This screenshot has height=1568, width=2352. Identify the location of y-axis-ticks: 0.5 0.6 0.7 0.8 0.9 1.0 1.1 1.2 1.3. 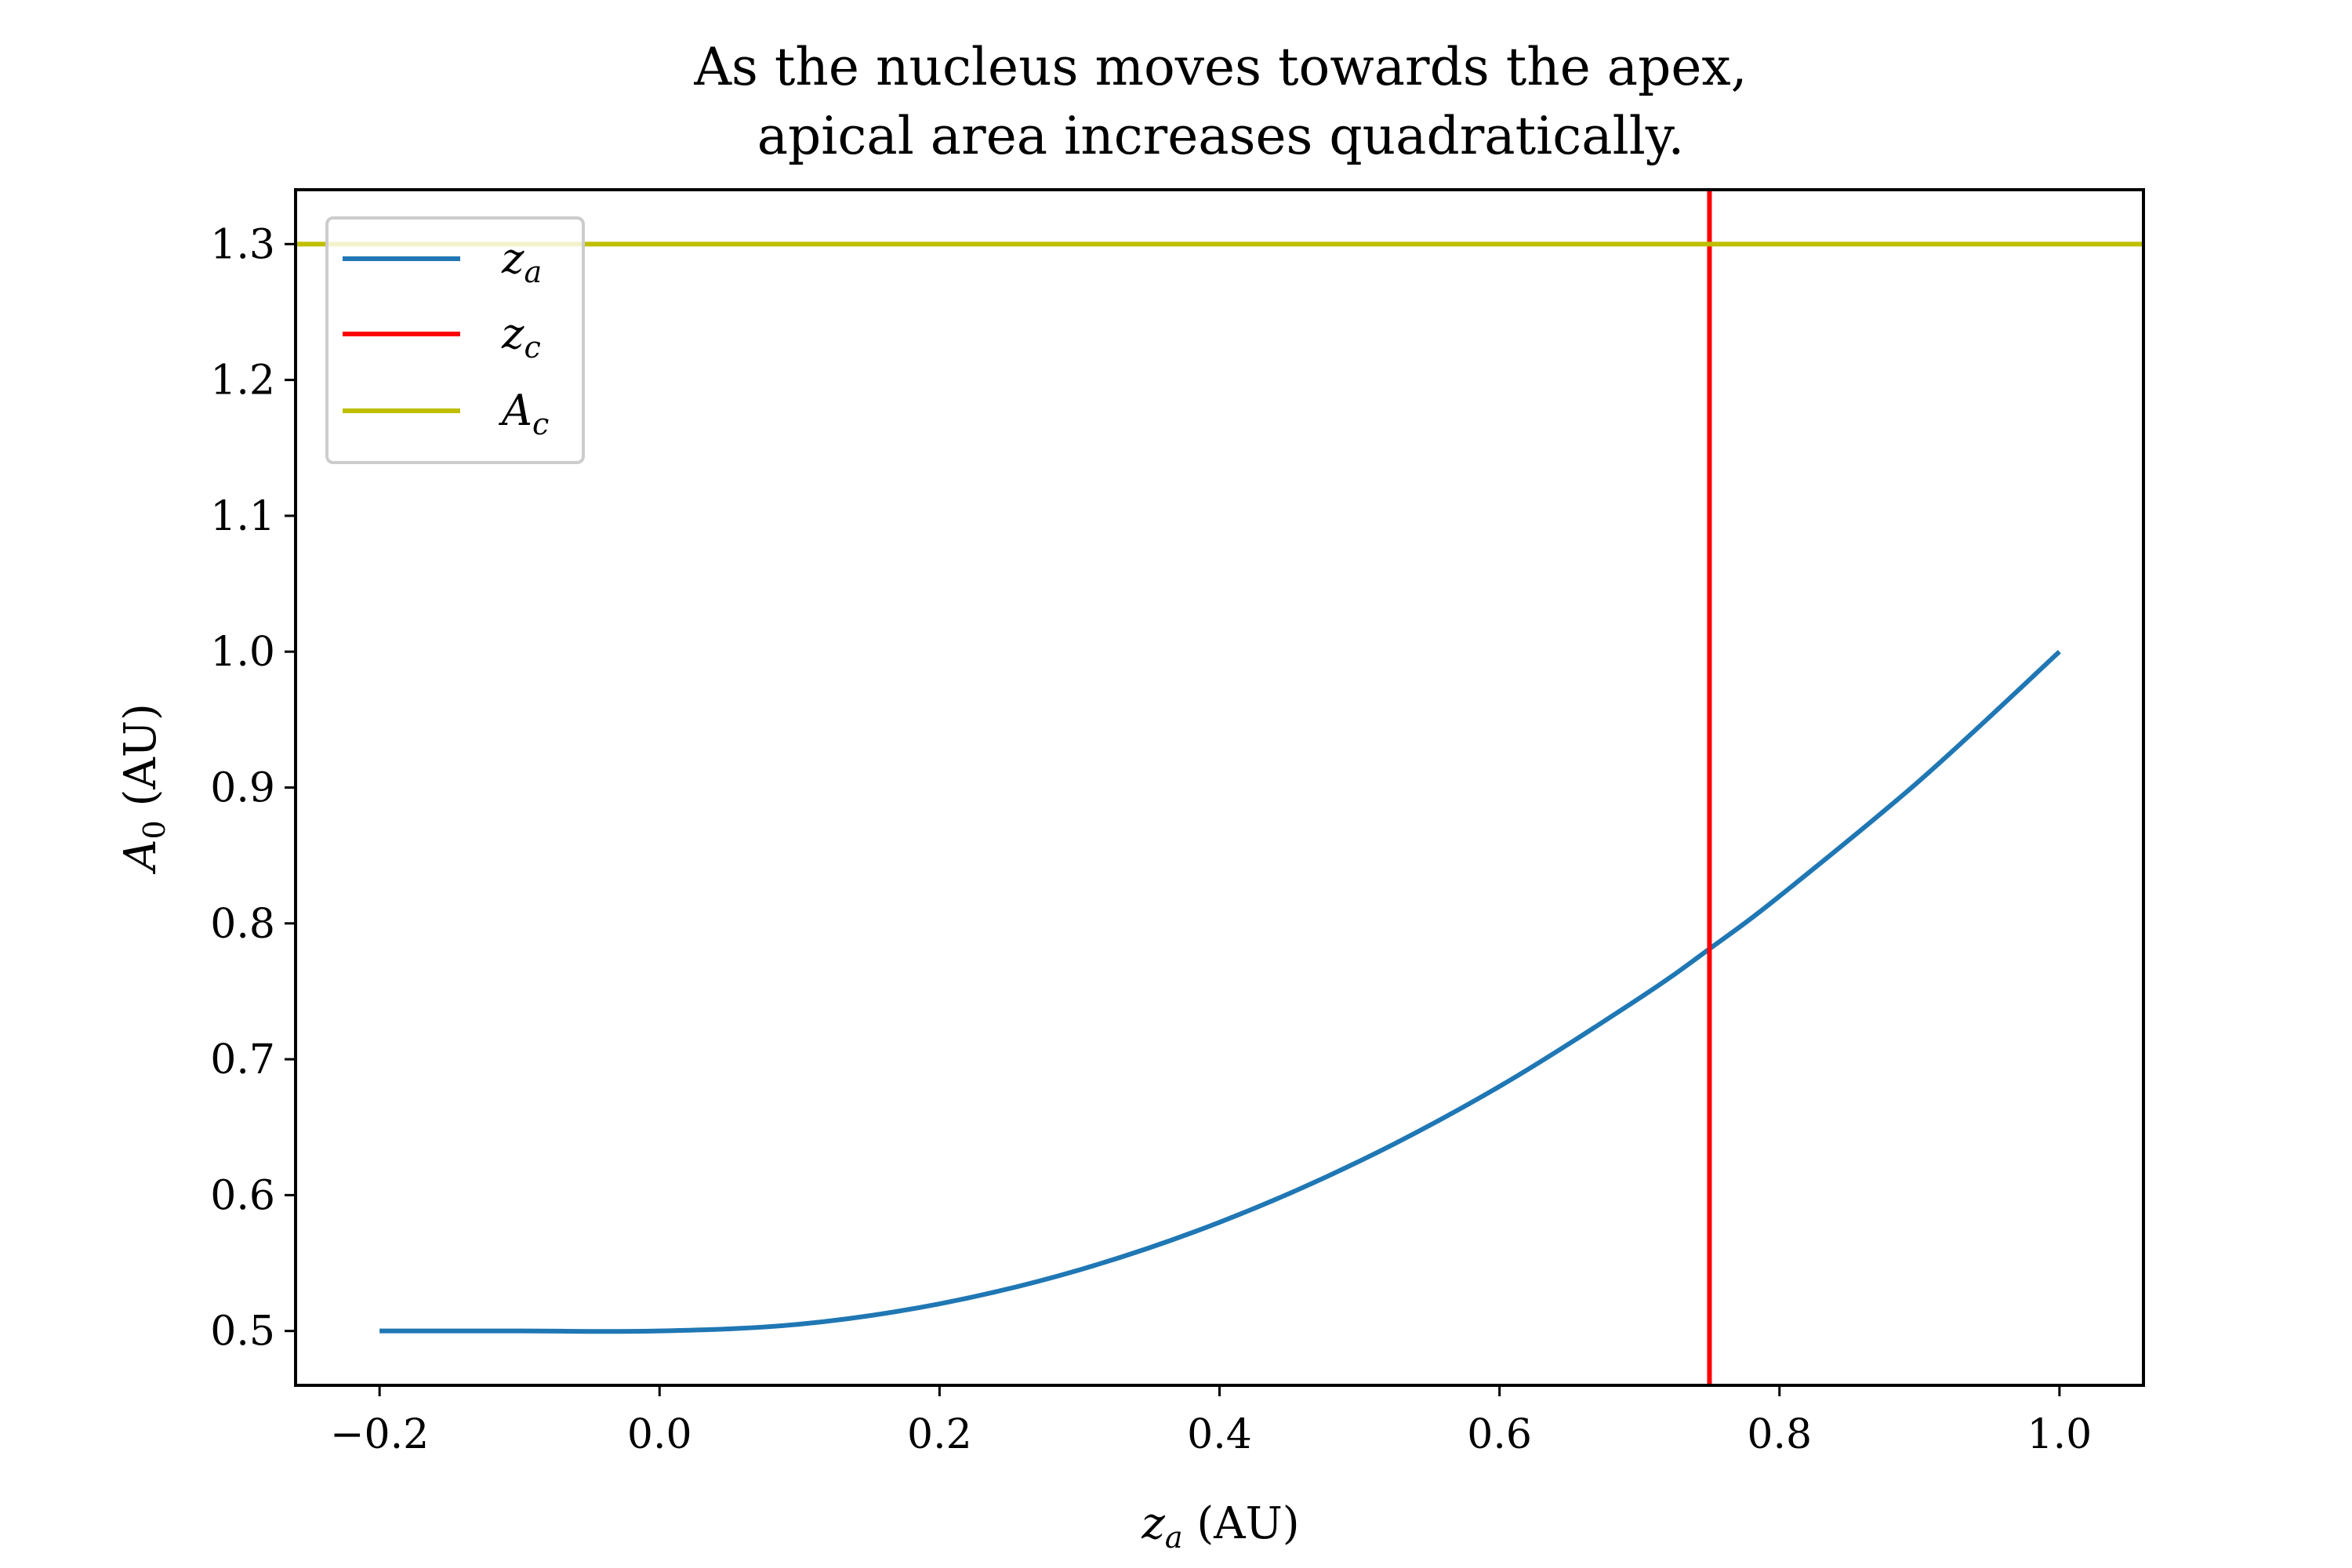
(253, 788).